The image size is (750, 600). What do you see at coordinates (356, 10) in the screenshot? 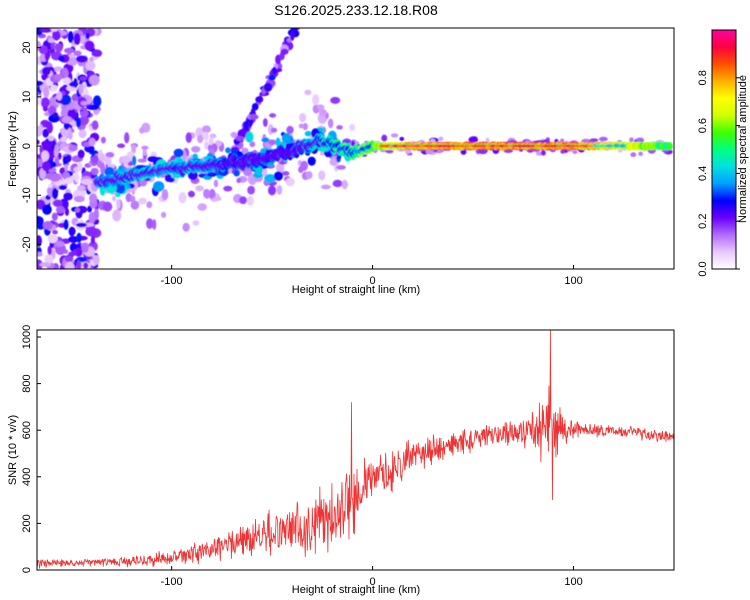
I see `figure-title: S126.2025.233.12.18.R08` at bounding box center [356, 10].